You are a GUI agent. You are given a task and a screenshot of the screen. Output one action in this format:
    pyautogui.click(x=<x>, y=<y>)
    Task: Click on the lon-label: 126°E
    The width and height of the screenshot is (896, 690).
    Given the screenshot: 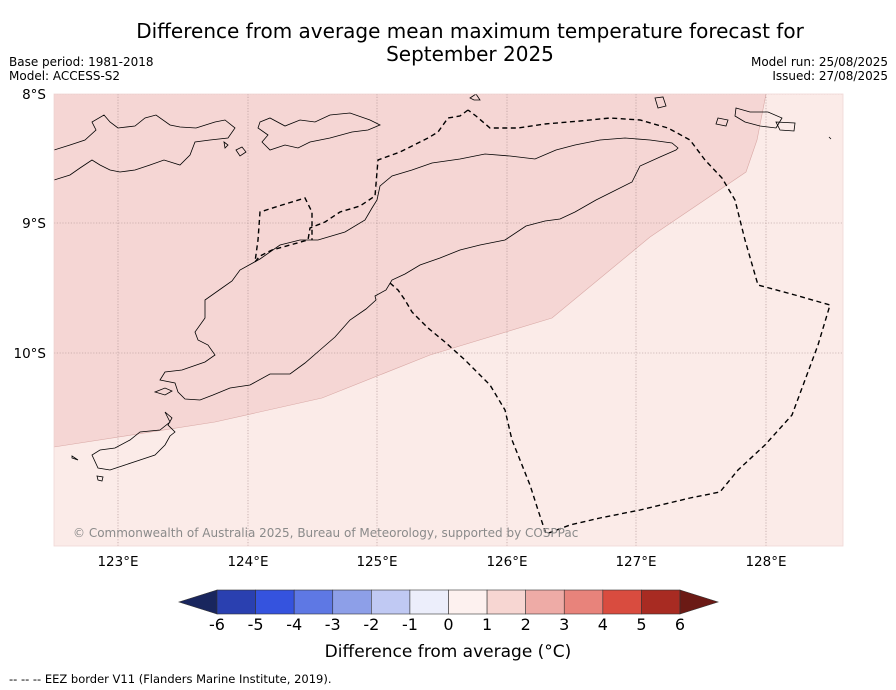 What is the action you would take?
    pyautogui.click(x=506, y=562)
    